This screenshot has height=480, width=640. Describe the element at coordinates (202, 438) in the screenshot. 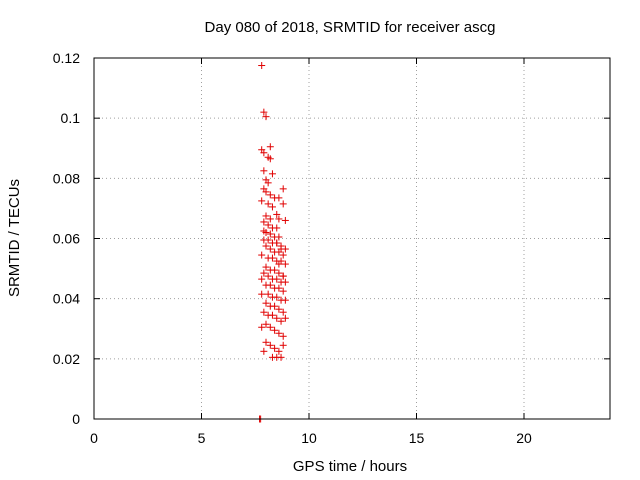

I see `x-tick-label: 5` at that location.